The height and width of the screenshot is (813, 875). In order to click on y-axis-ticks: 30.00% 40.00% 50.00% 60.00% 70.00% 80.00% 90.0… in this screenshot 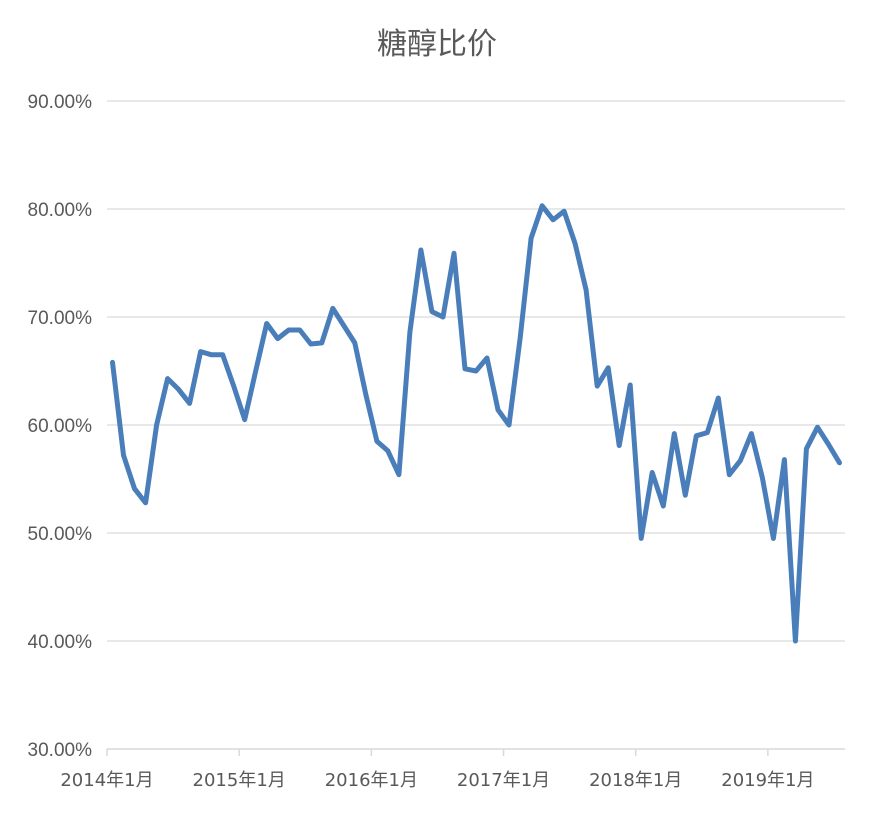, I will do `click(60, 426)`.